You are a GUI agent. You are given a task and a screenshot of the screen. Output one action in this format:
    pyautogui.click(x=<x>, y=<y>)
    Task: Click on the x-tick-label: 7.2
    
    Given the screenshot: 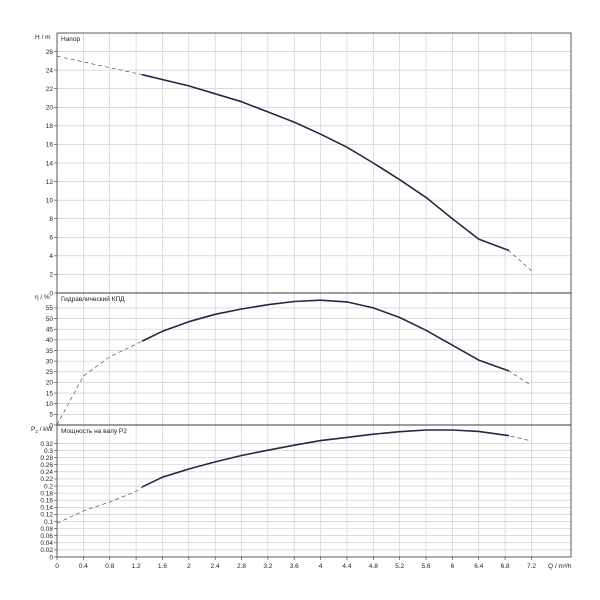 What is the action you would take?
    pyautogui.click(x=531, y=566)
    